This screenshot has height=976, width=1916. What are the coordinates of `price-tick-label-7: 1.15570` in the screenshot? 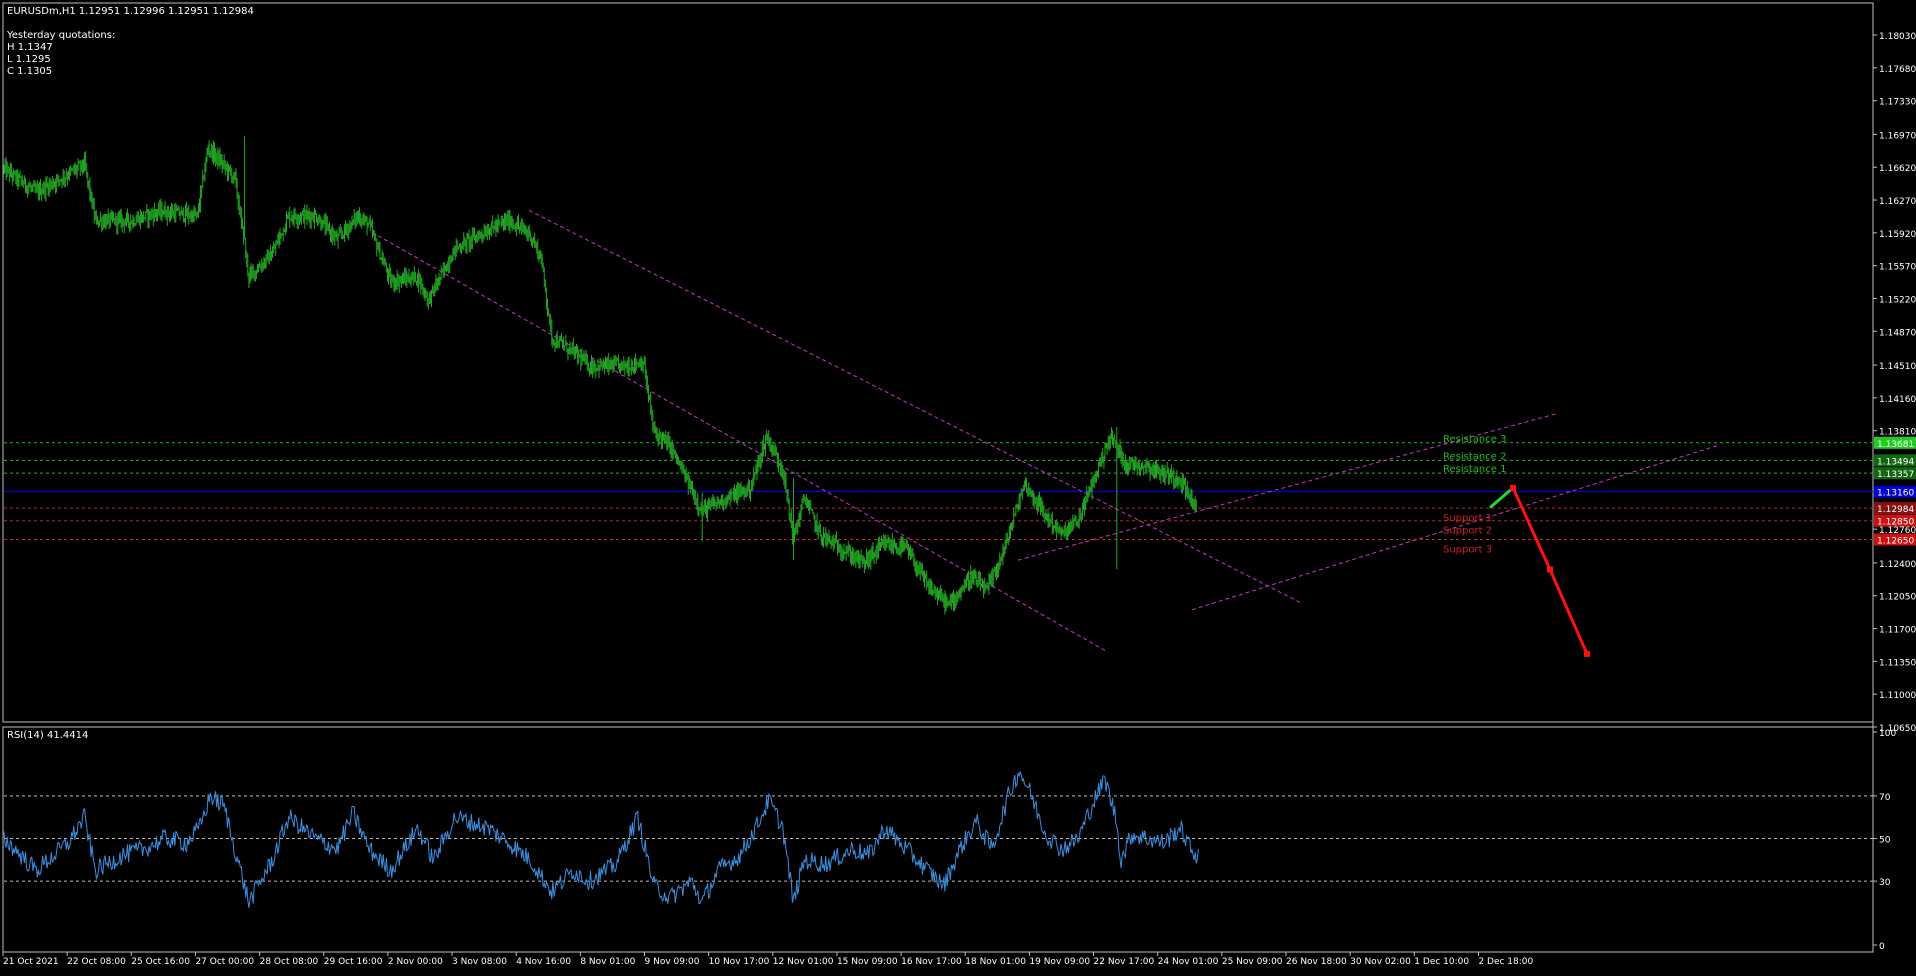 It's located at (1897, 268).